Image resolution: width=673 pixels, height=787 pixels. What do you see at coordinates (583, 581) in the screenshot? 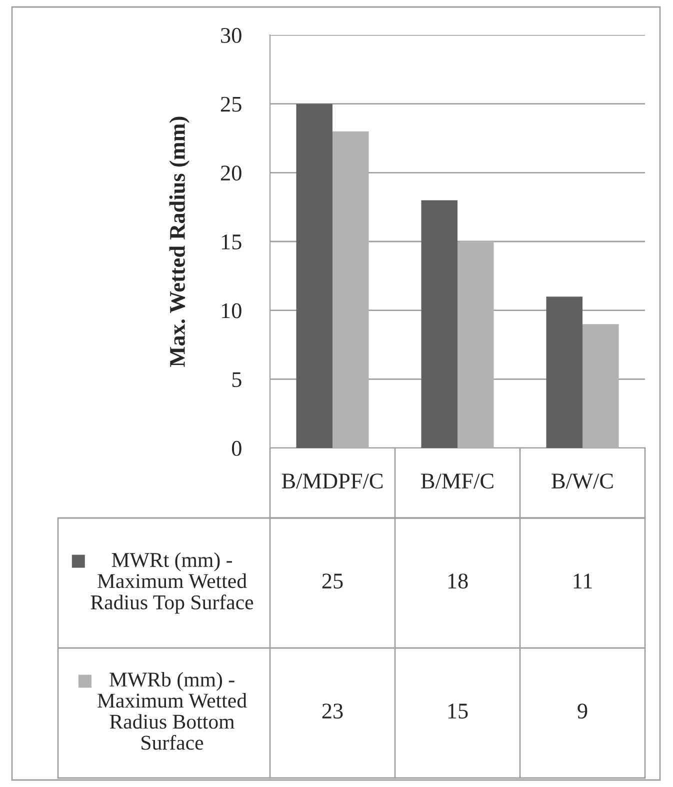
I see `data-label: 11` at bounding box center [583, 581].